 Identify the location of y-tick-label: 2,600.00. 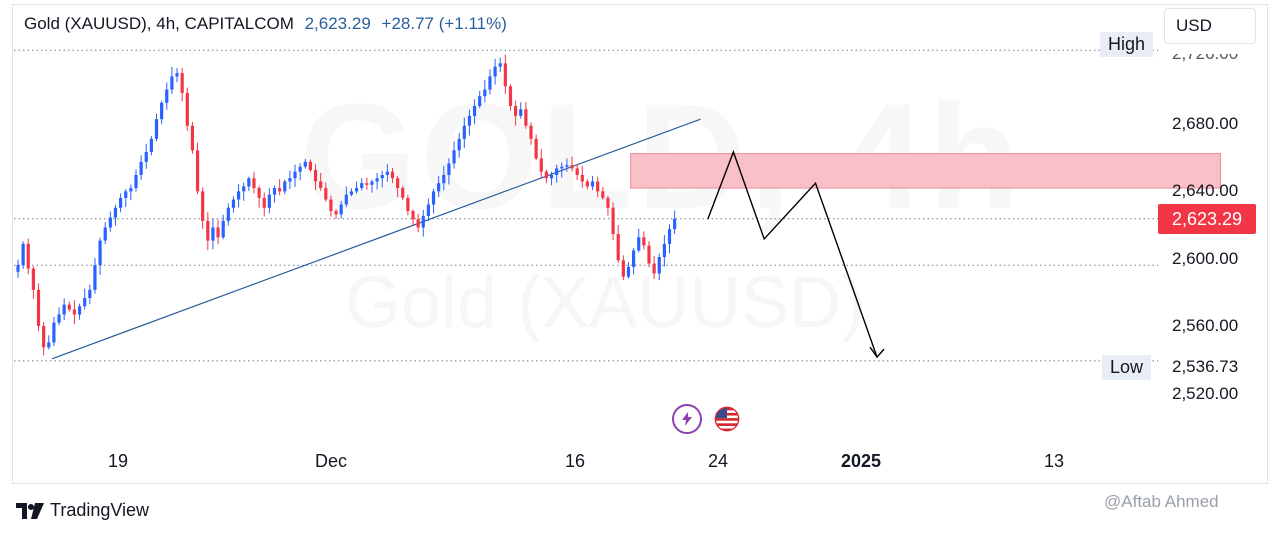
(1205, 258).